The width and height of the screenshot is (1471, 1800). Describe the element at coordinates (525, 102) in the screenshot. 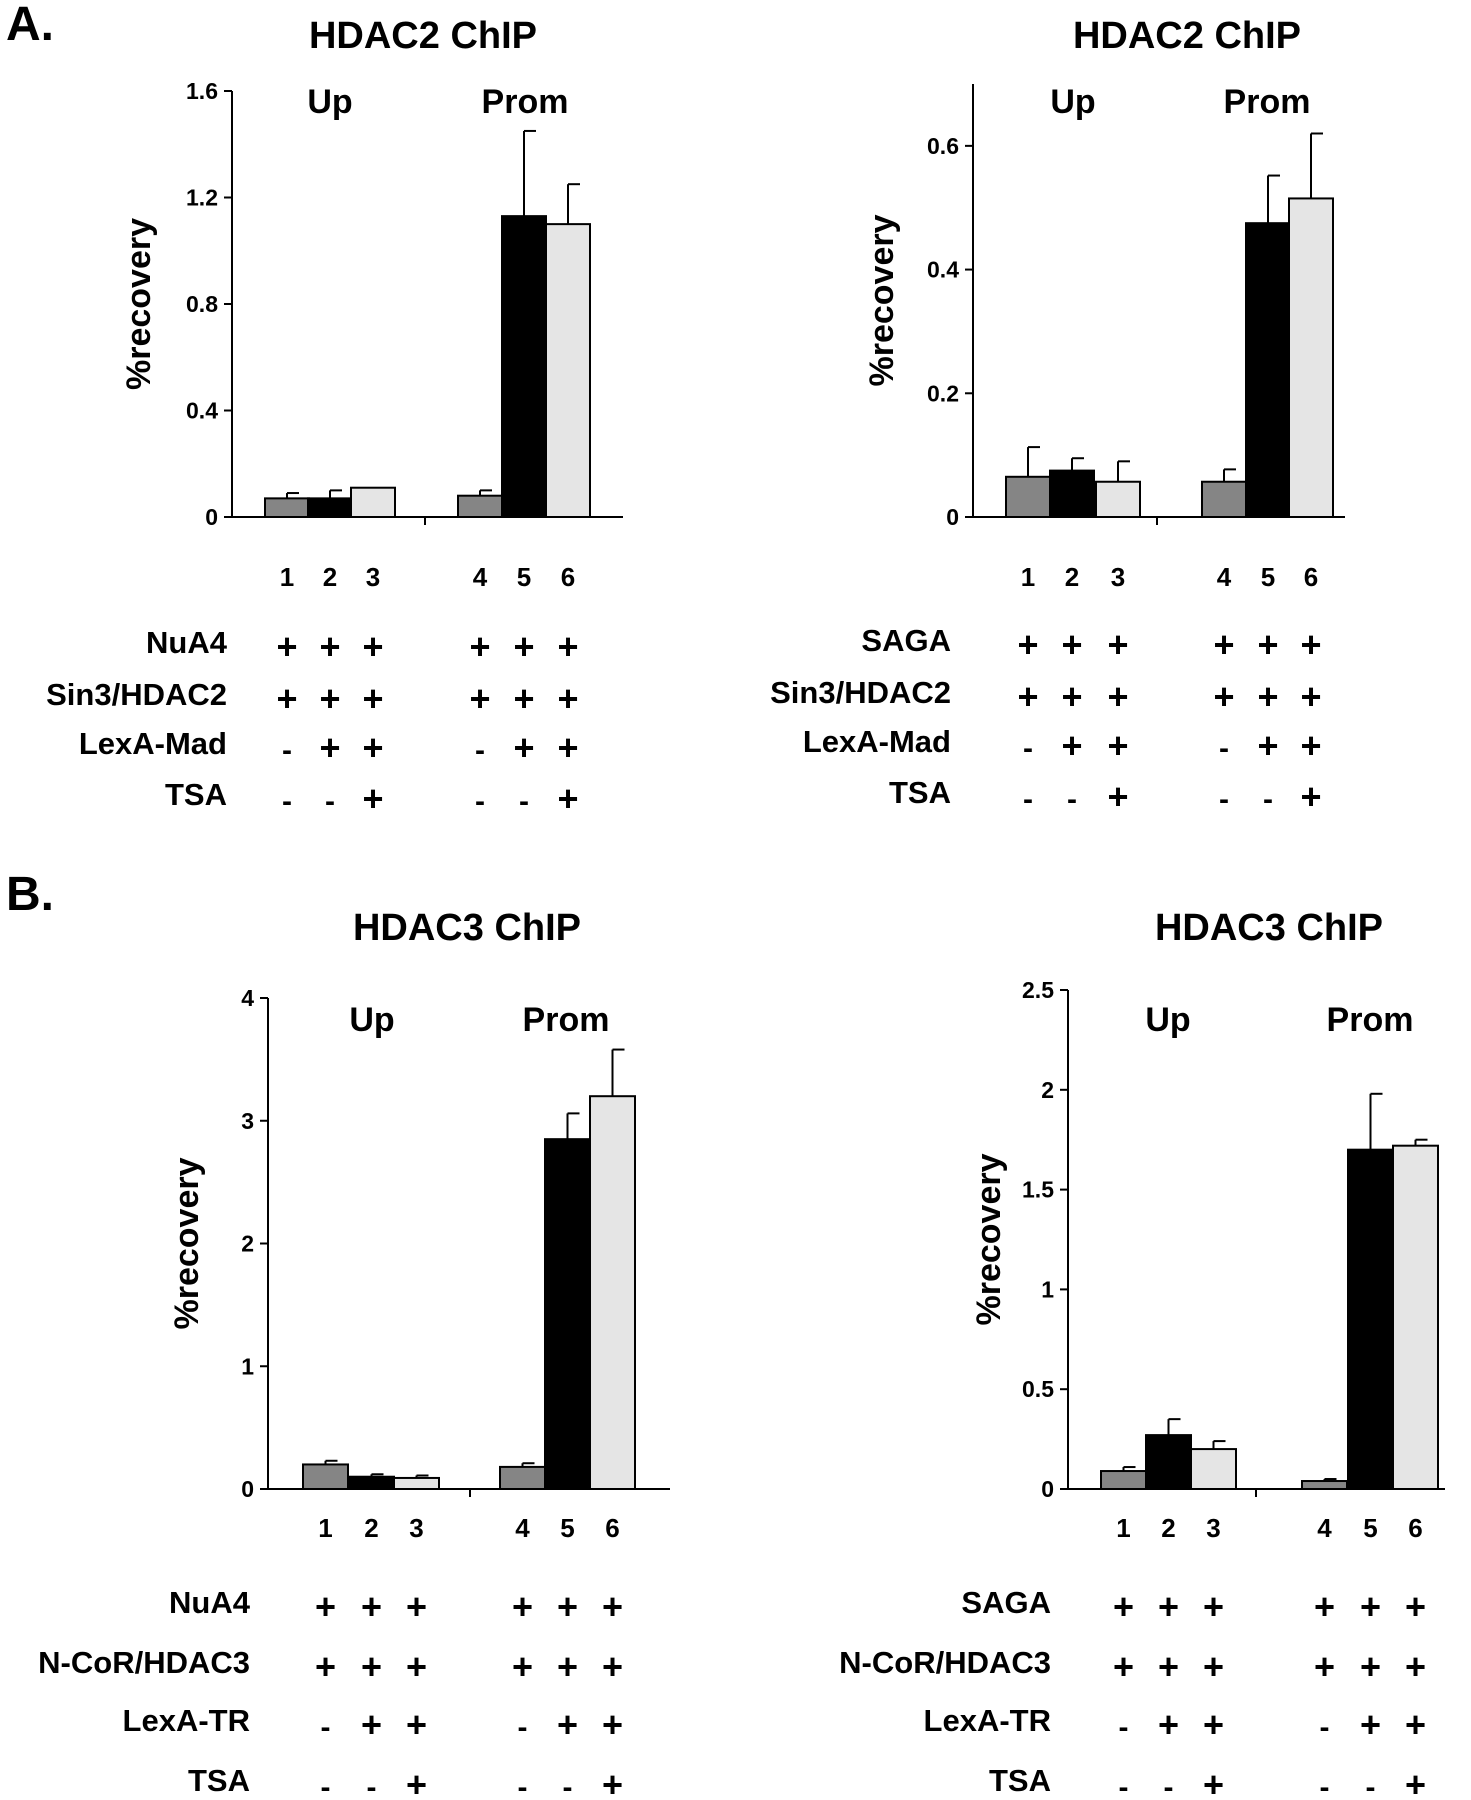

I see `chart1-group-label: Prom` at that location.